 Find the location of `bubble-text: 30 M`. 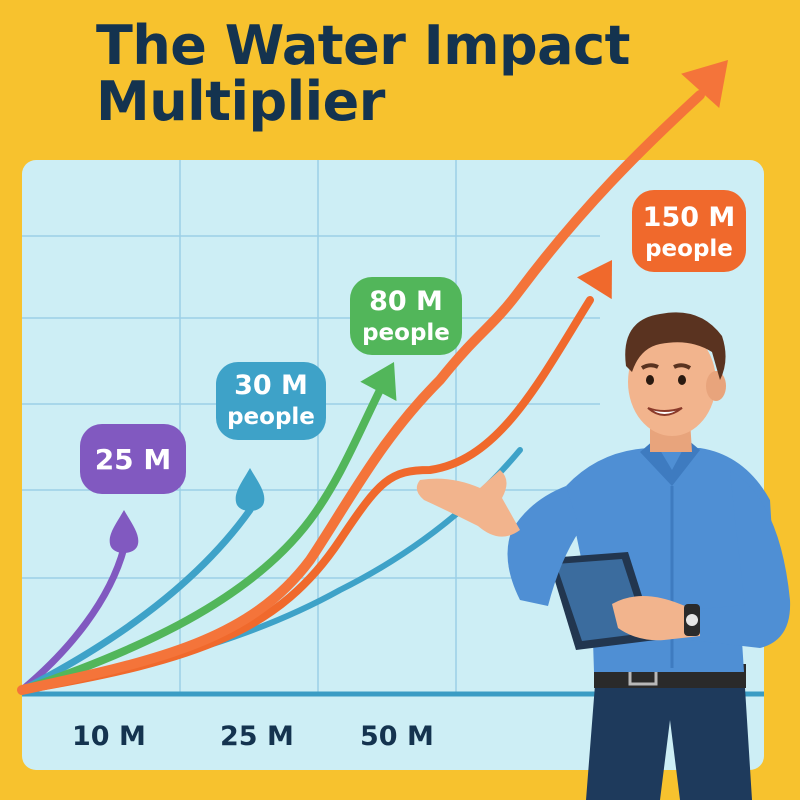

bubble-text: 30 M is located at coordinates (271, 385).